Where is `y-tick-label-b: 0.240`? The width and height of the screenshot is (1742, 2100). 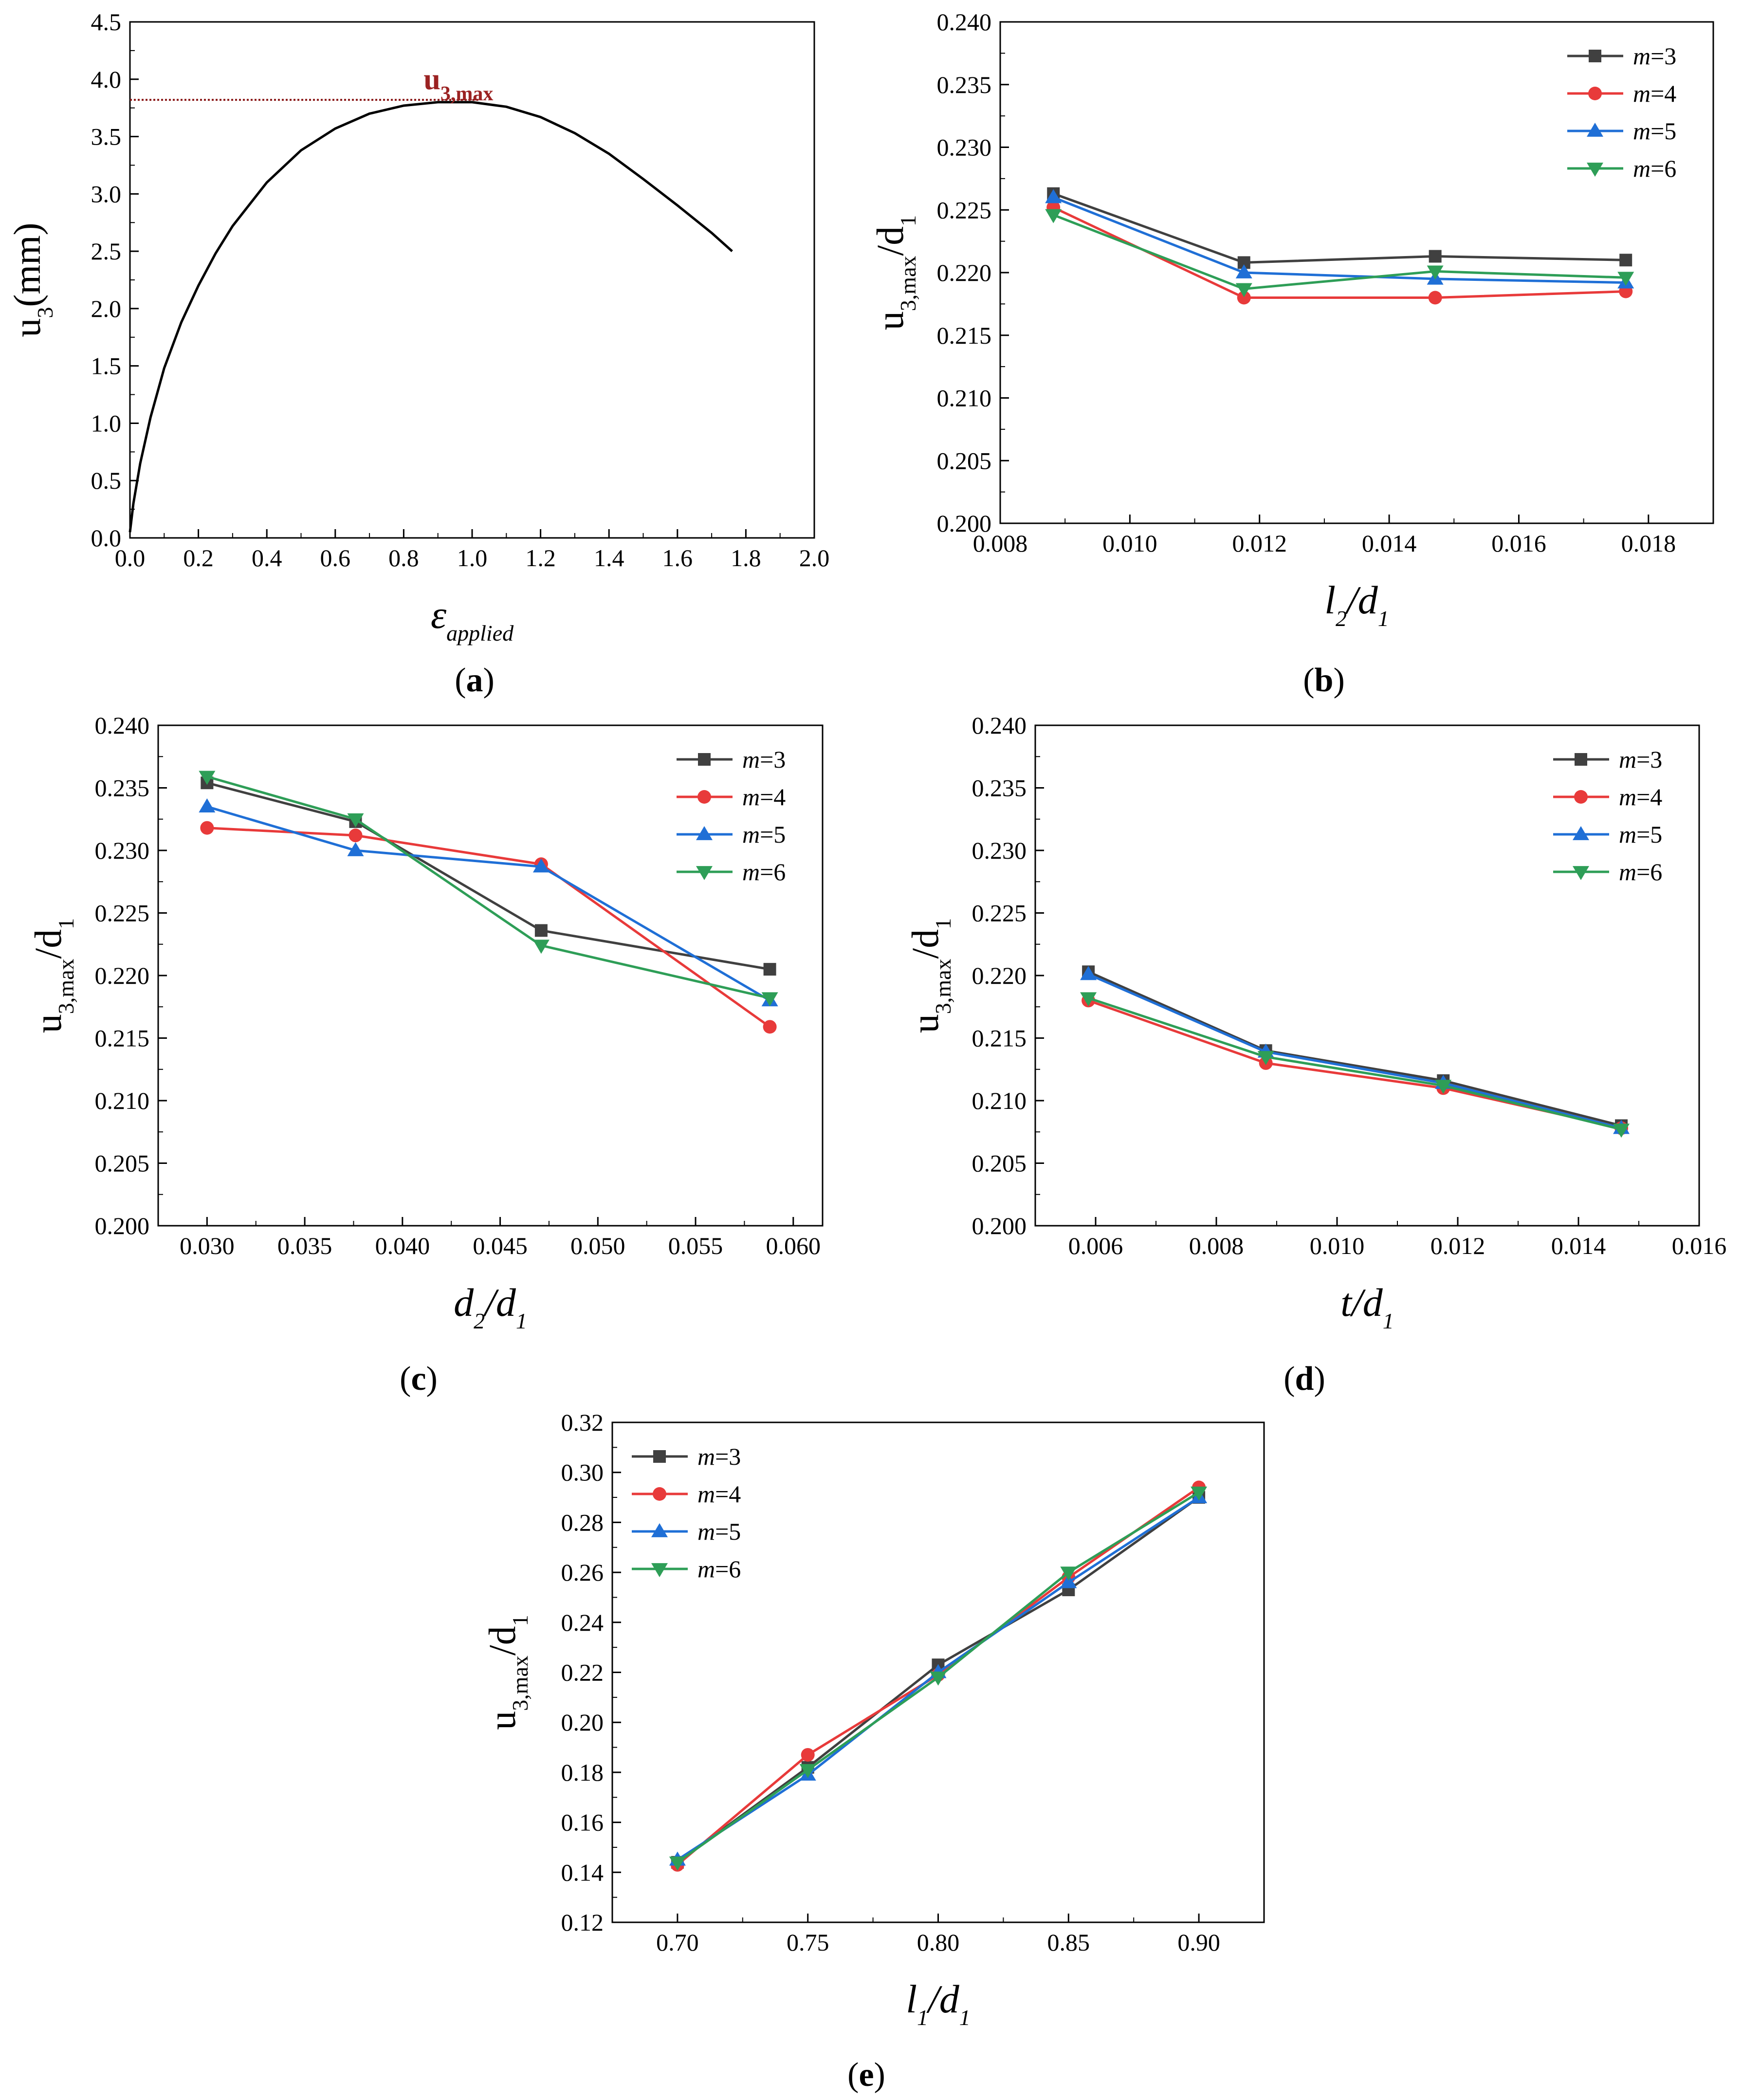 y-tick-label-b: 0.240 is located at coordinates (965, 22).